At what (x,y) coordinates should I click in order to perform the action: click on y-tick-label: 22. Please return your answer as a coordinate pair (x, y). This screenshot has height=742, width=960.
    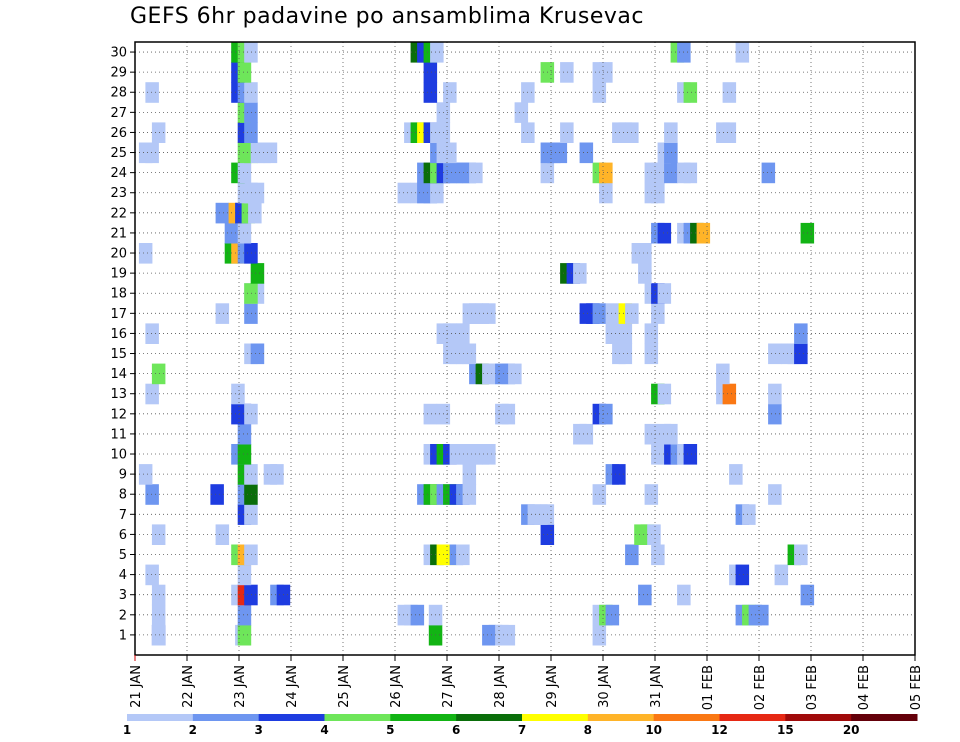
    Looking at the image, I should click on (118, 213).